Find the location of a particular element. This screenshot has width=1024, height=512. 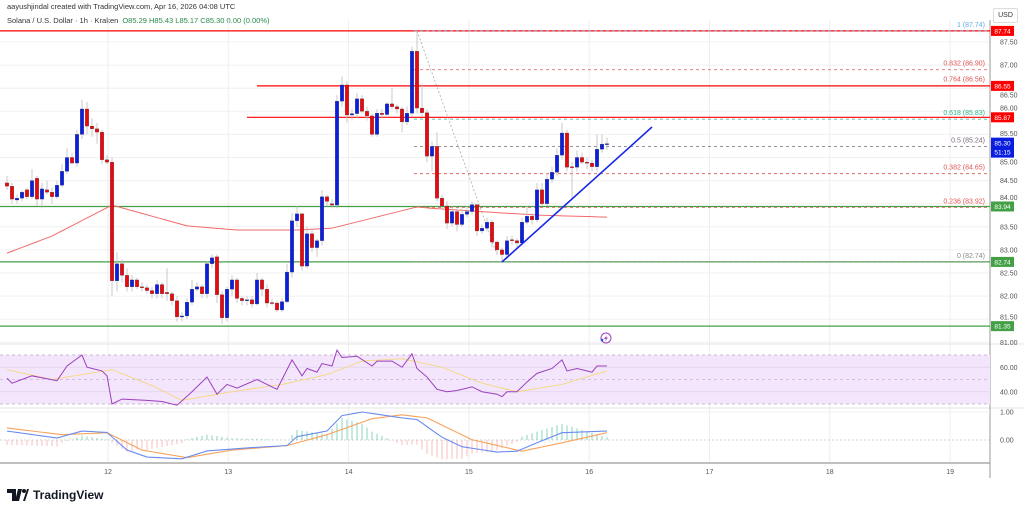

alert-icon-dot is located at coordinates (602, 340).